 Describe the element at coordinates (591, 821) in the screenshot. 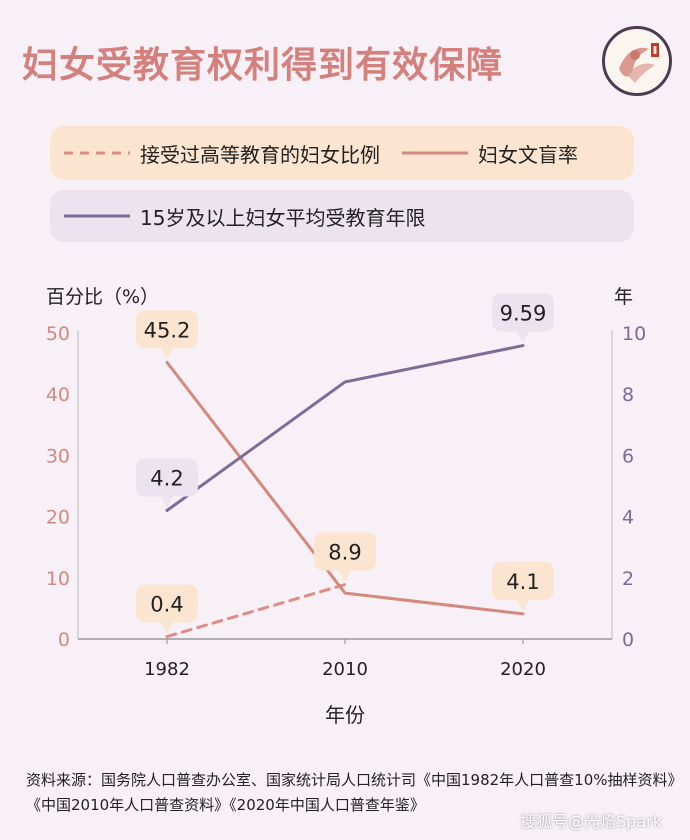

I see `watermark: 搜狐号@光焰Spark` at that location.